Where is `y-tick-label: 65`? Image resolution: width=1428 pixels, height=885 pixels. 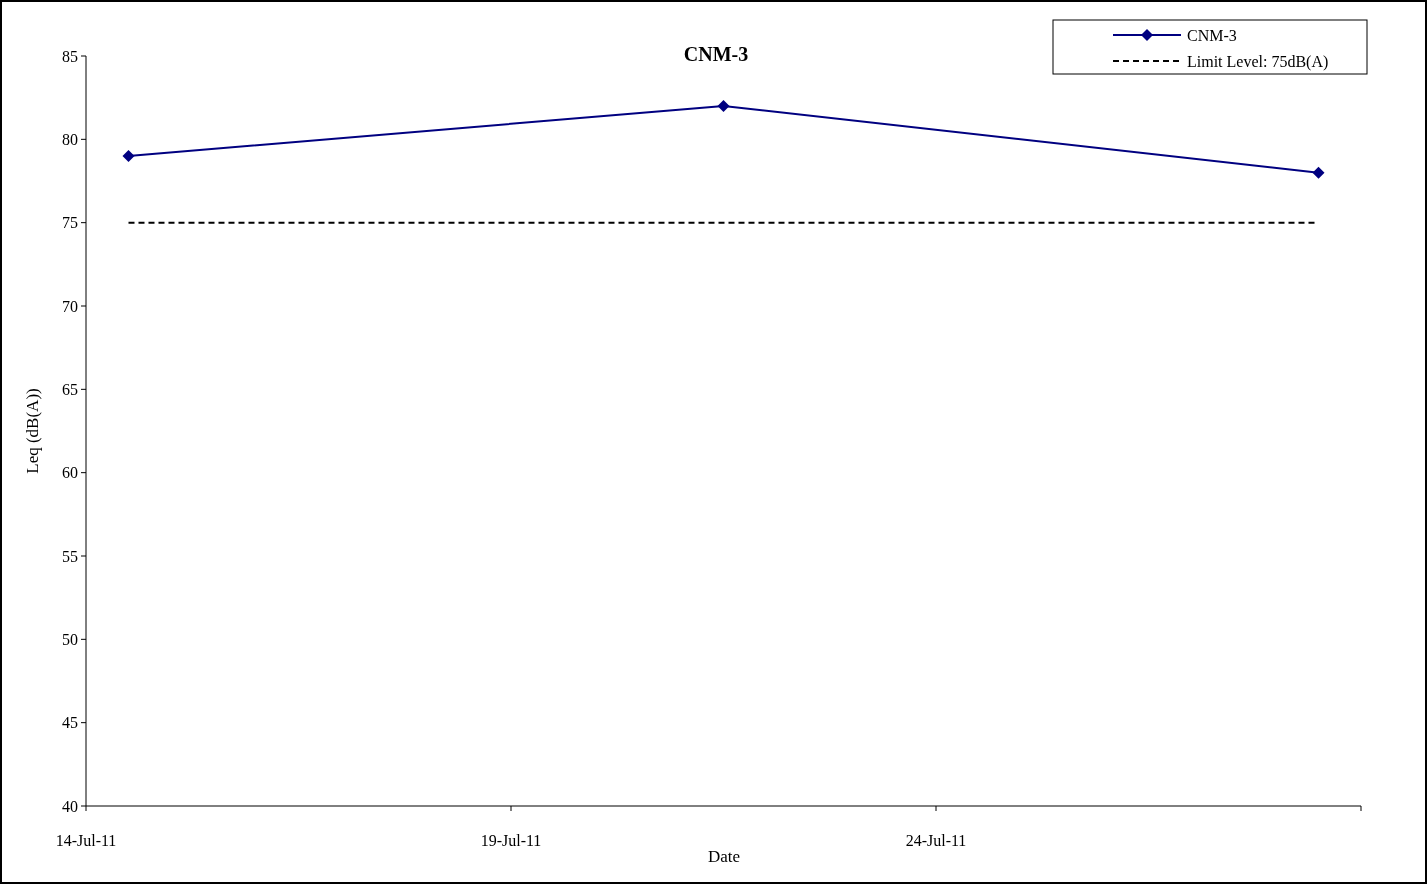
y-tick-label: 65 is located at coordinates (70, 389).